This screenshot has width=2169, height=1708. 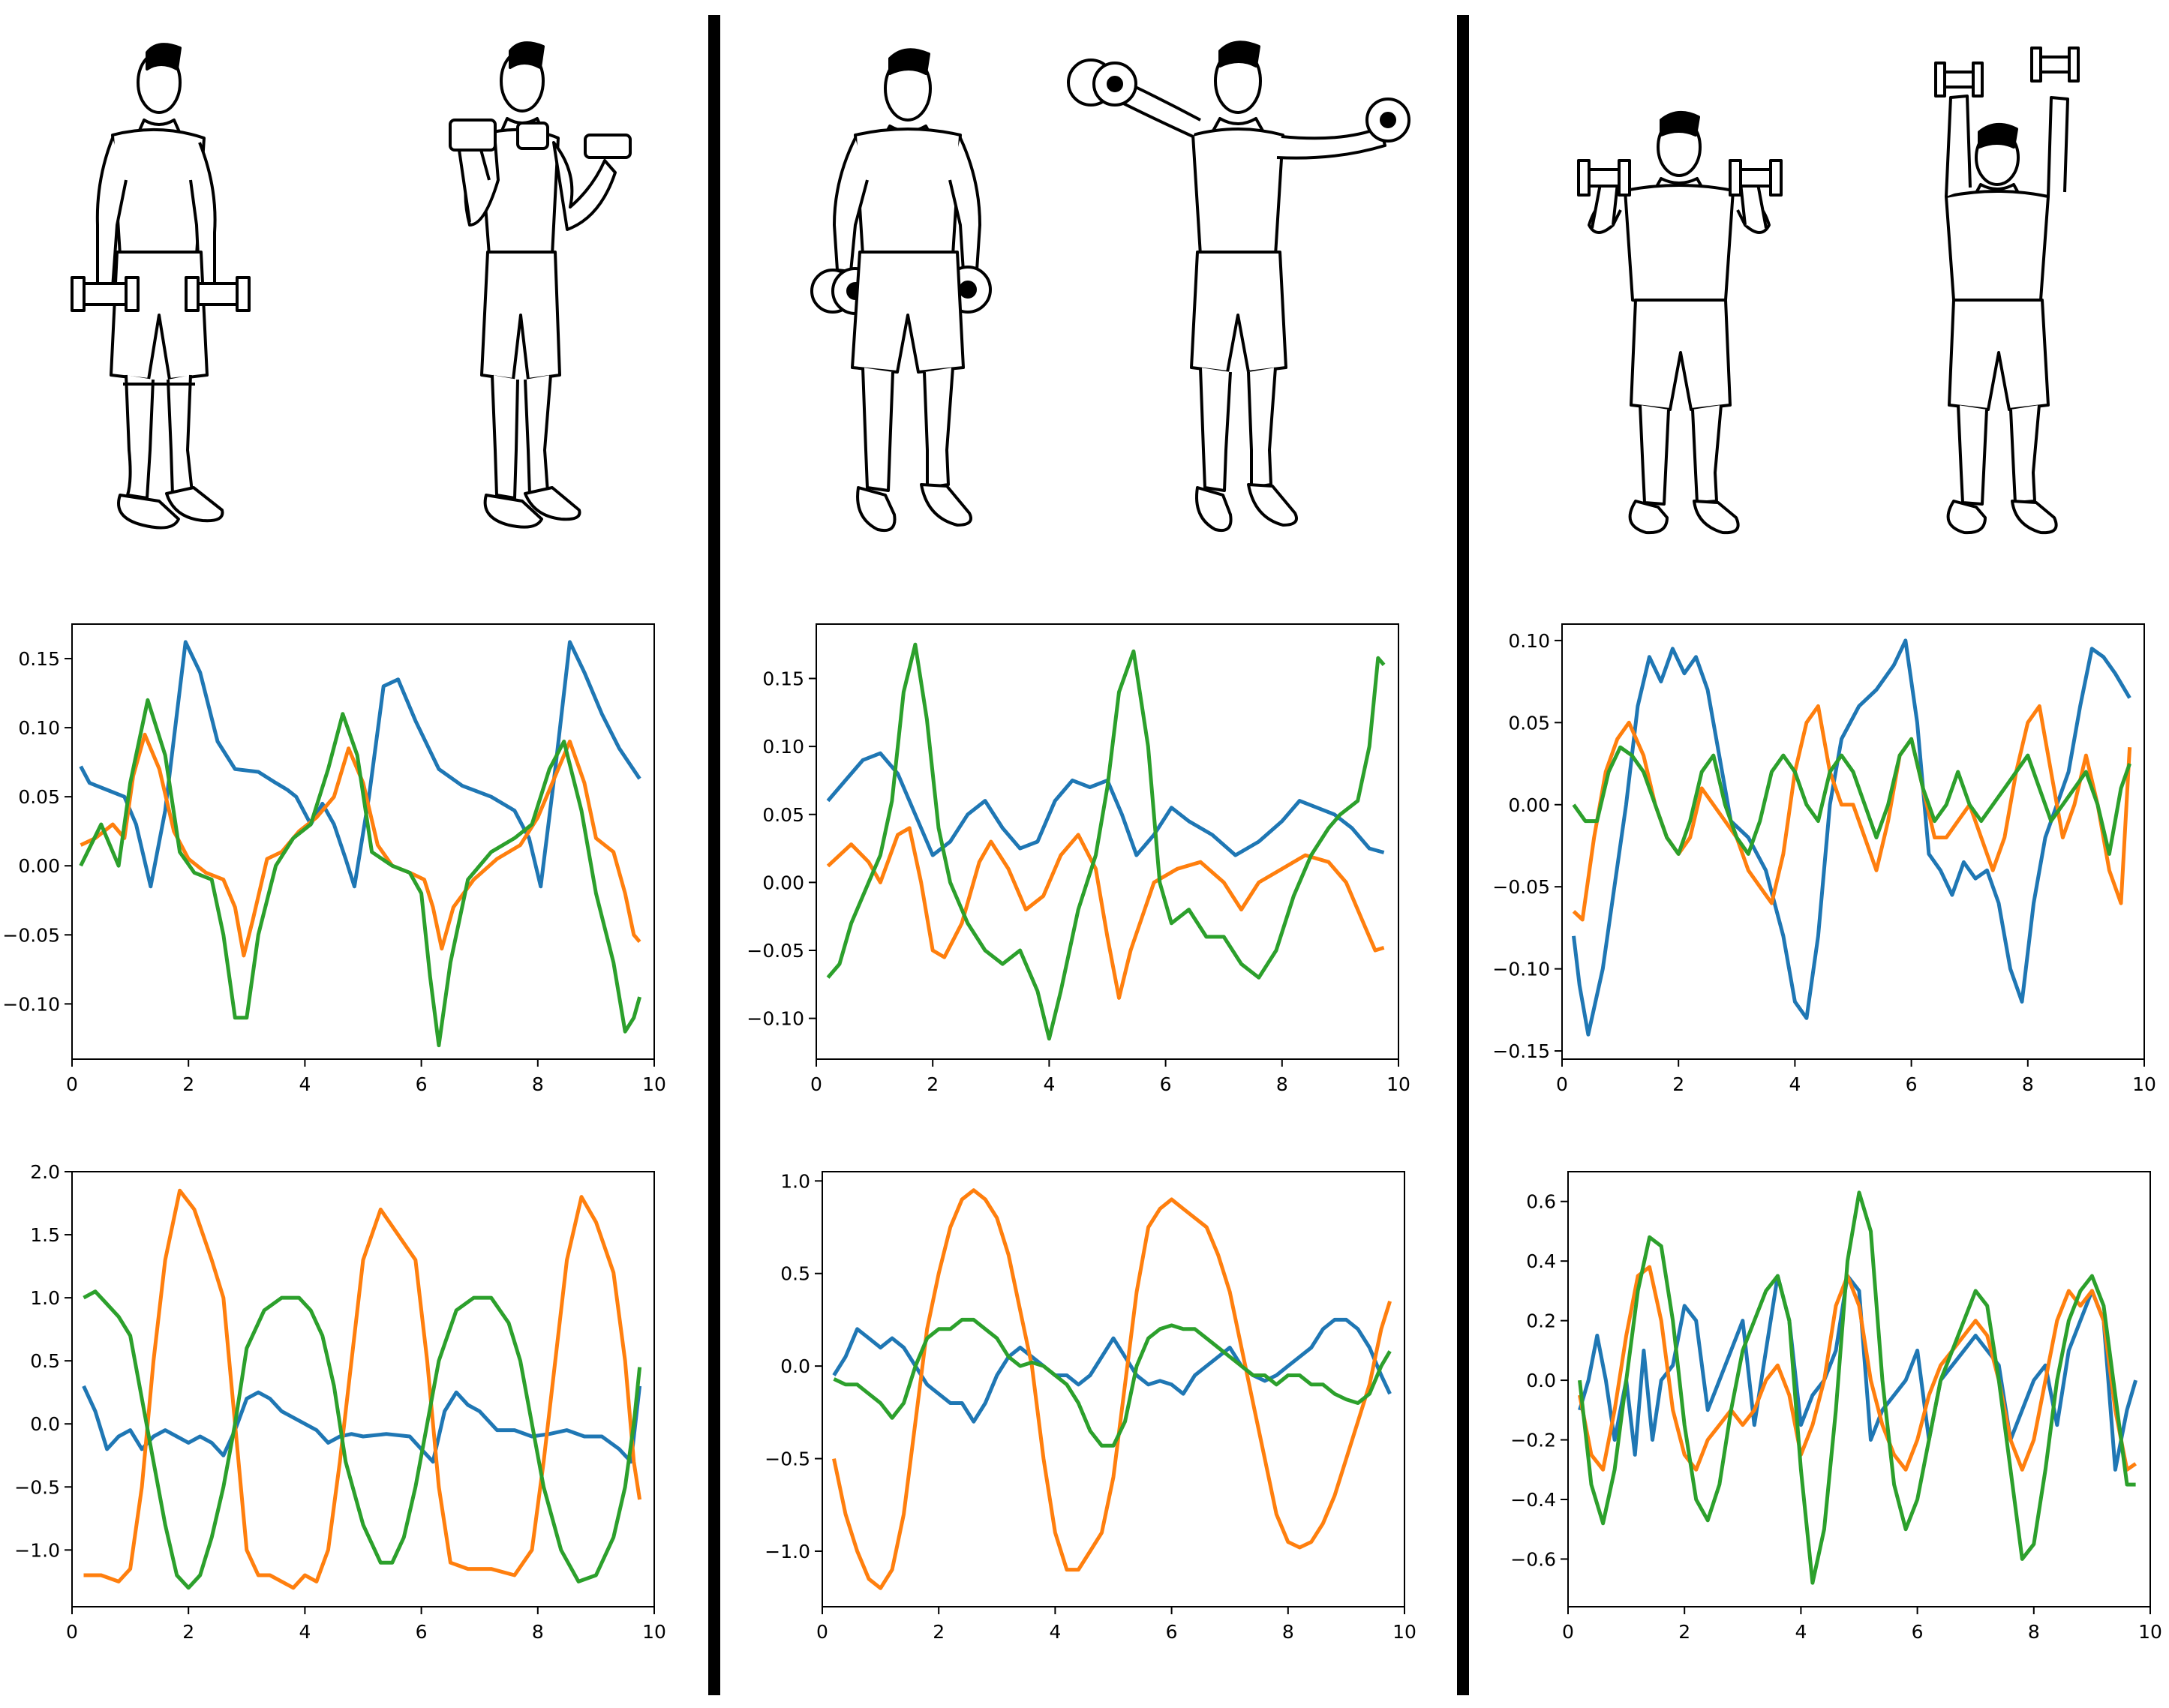 What do you see at coordinates (1828, 291) in the screenshot?
I see `shoulder-press-figure-icon` at bounding box center [1828, 291].